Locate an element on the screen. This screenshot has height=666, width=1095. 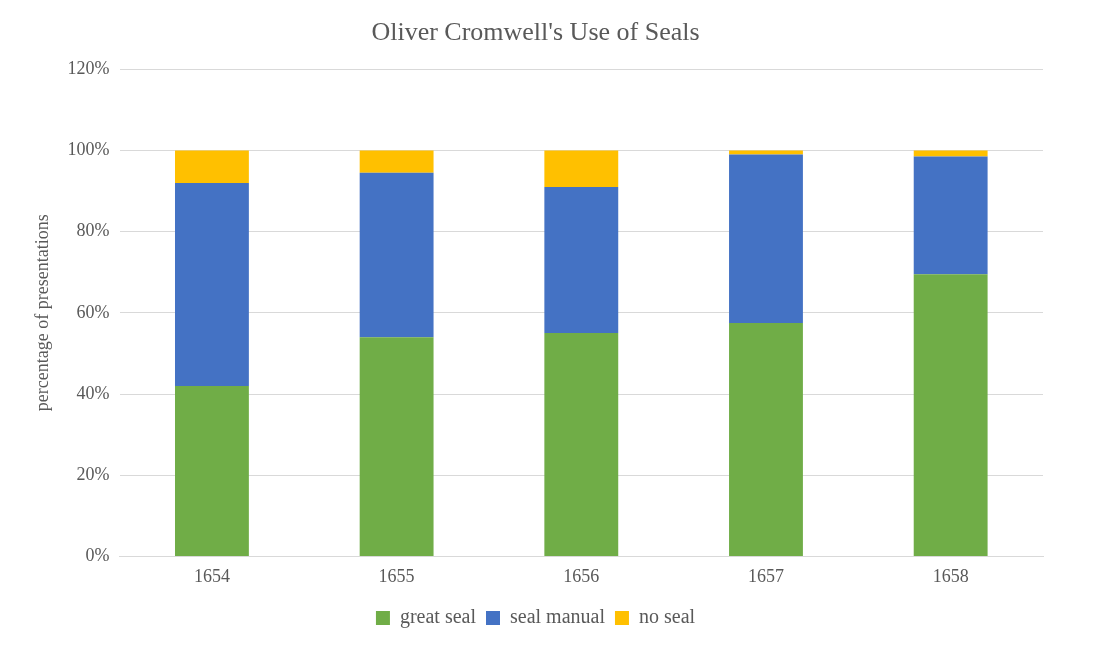
y-tick-label: 120% is located at coordinates (88, 67).